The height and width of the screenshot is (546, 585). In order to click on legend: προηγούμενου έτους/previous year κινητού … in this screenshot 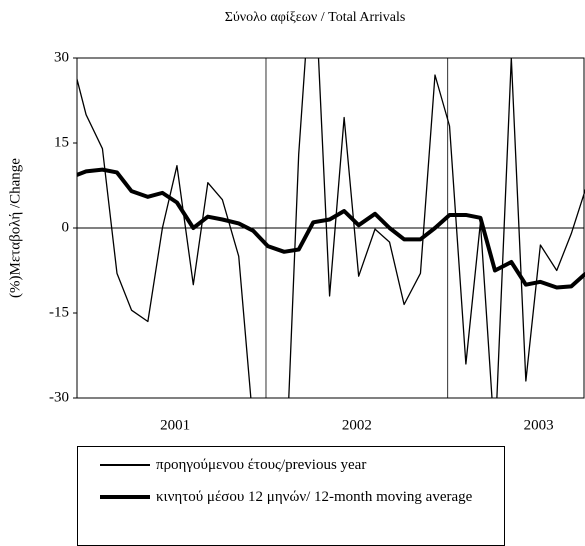, I will do `click(291, 496)`.